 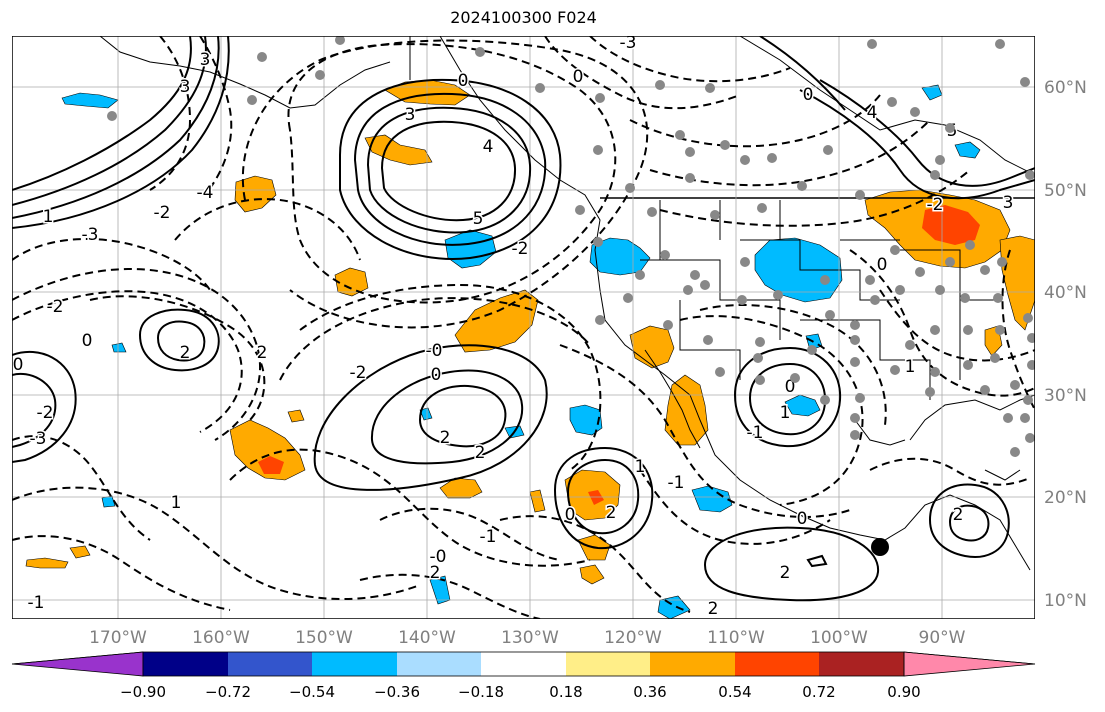 I want to click on lat-label-30n: 30°N, so click(x=1065, y=396).